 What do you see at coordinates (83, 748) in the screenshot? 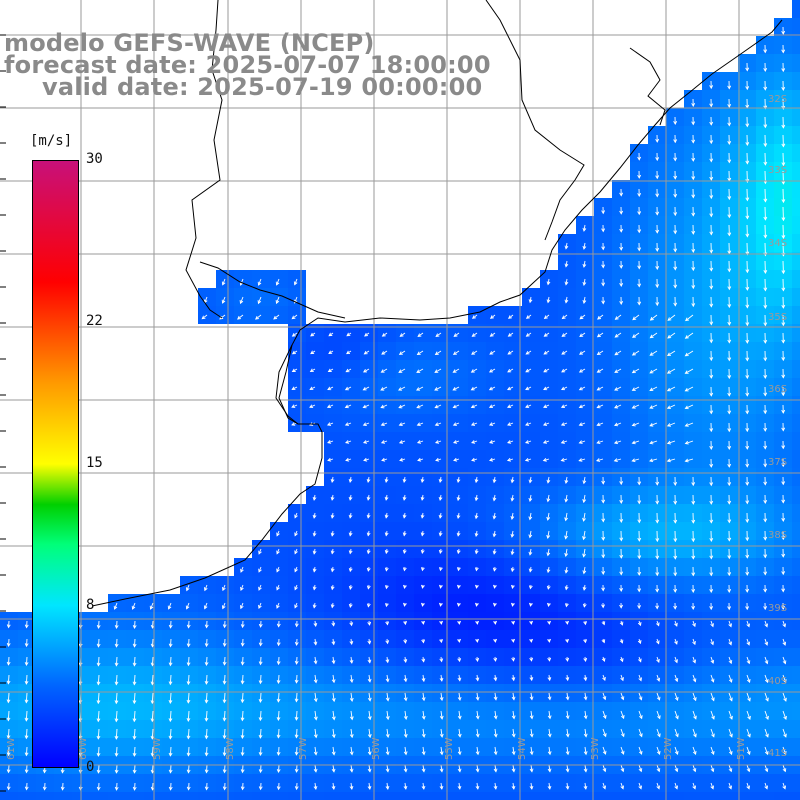
I see `longitude-label: 60W` at bounding box center [83, 748].